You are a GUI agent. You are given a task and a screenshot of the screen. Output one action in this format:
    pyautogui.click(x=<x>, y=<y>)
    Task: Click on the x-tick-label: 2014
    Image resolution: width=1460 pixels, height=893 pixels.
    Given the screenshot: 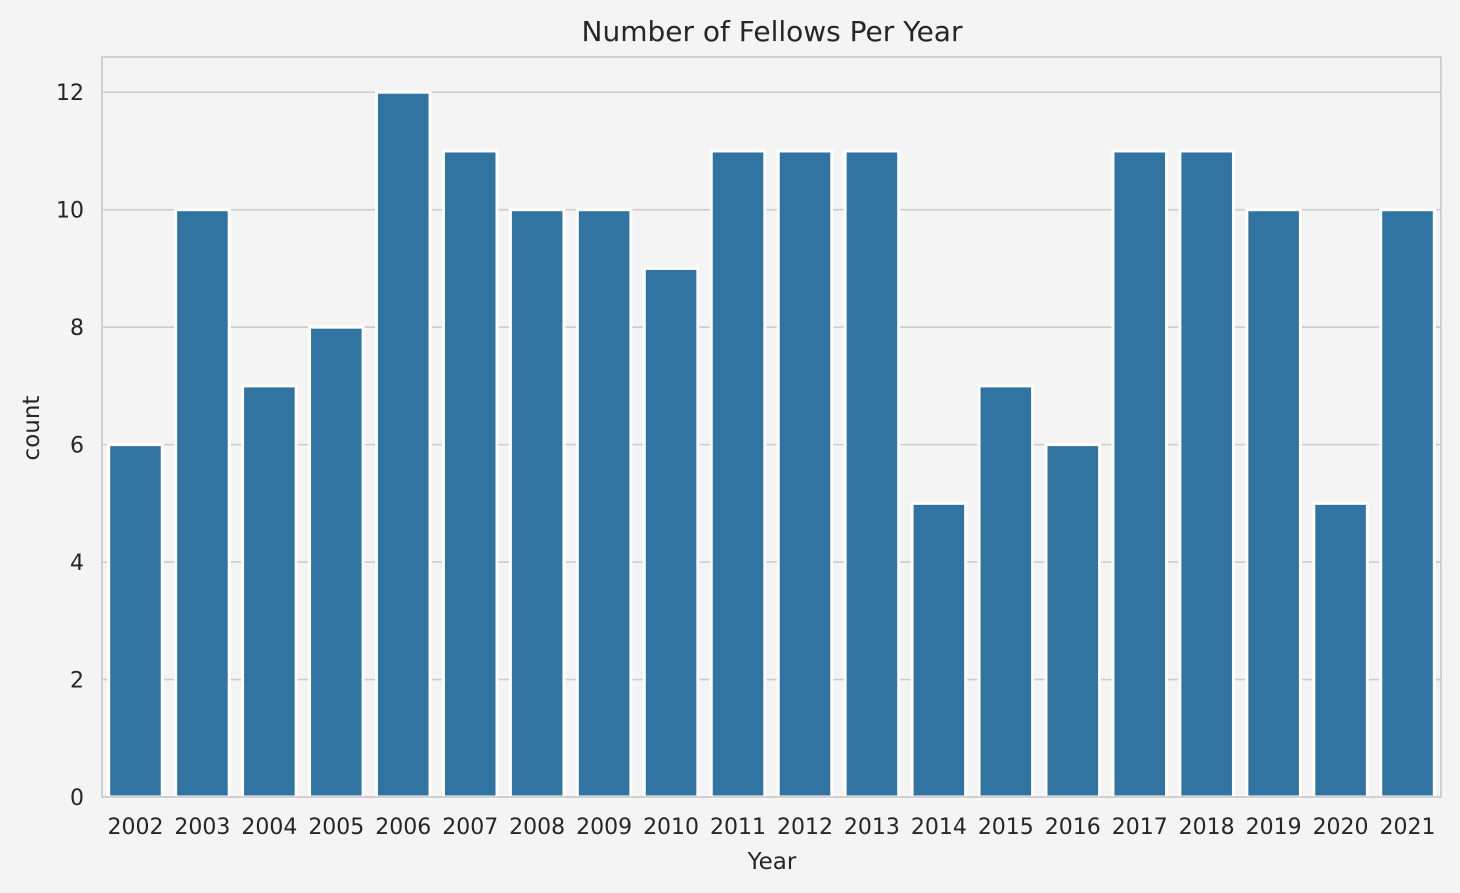 What is the action you would take?
    pyautogui.click(x=939, y=827)
    